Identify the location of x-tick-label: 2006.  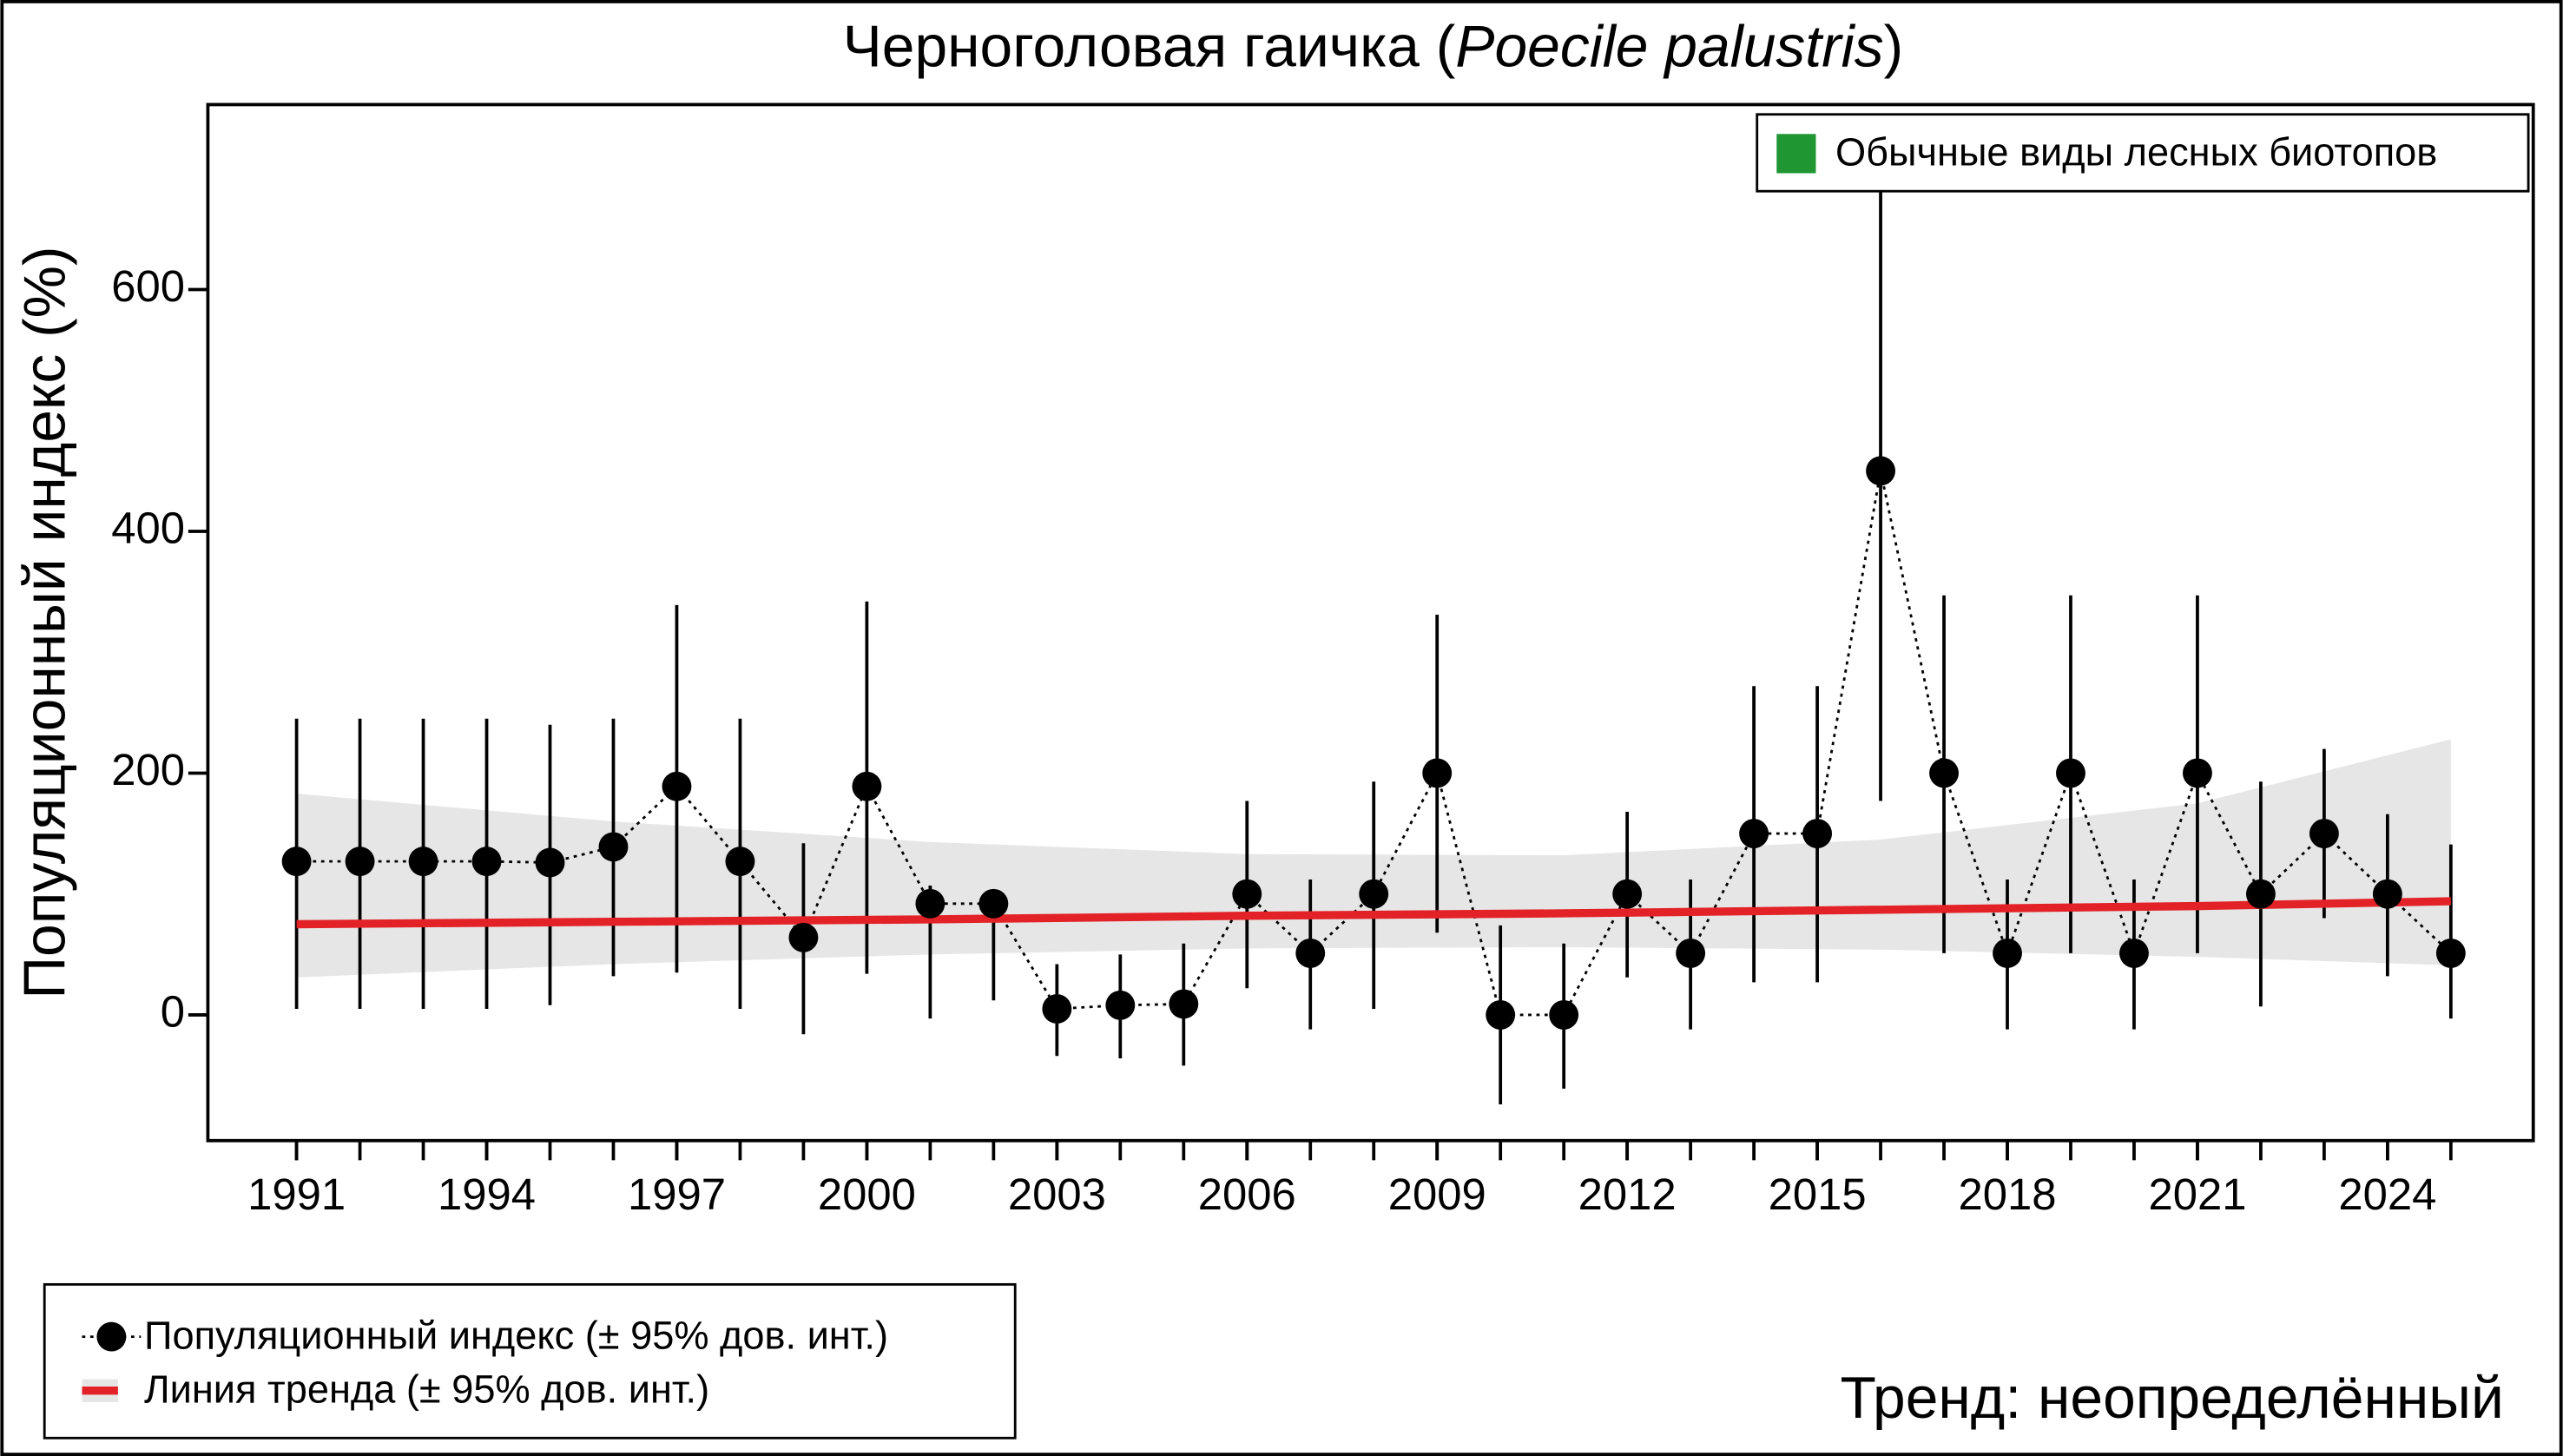
(1247, 1194).